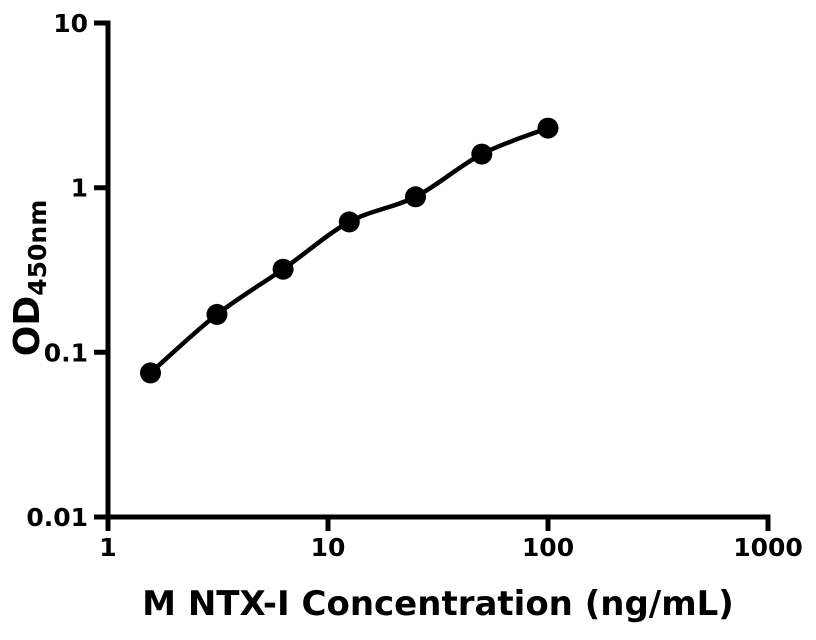 Image resolution: width=816 pixels, height=640 pixels. I want to click on x-axis-title: M NTX-I Concentration (ng/mL), so click(438, 604).